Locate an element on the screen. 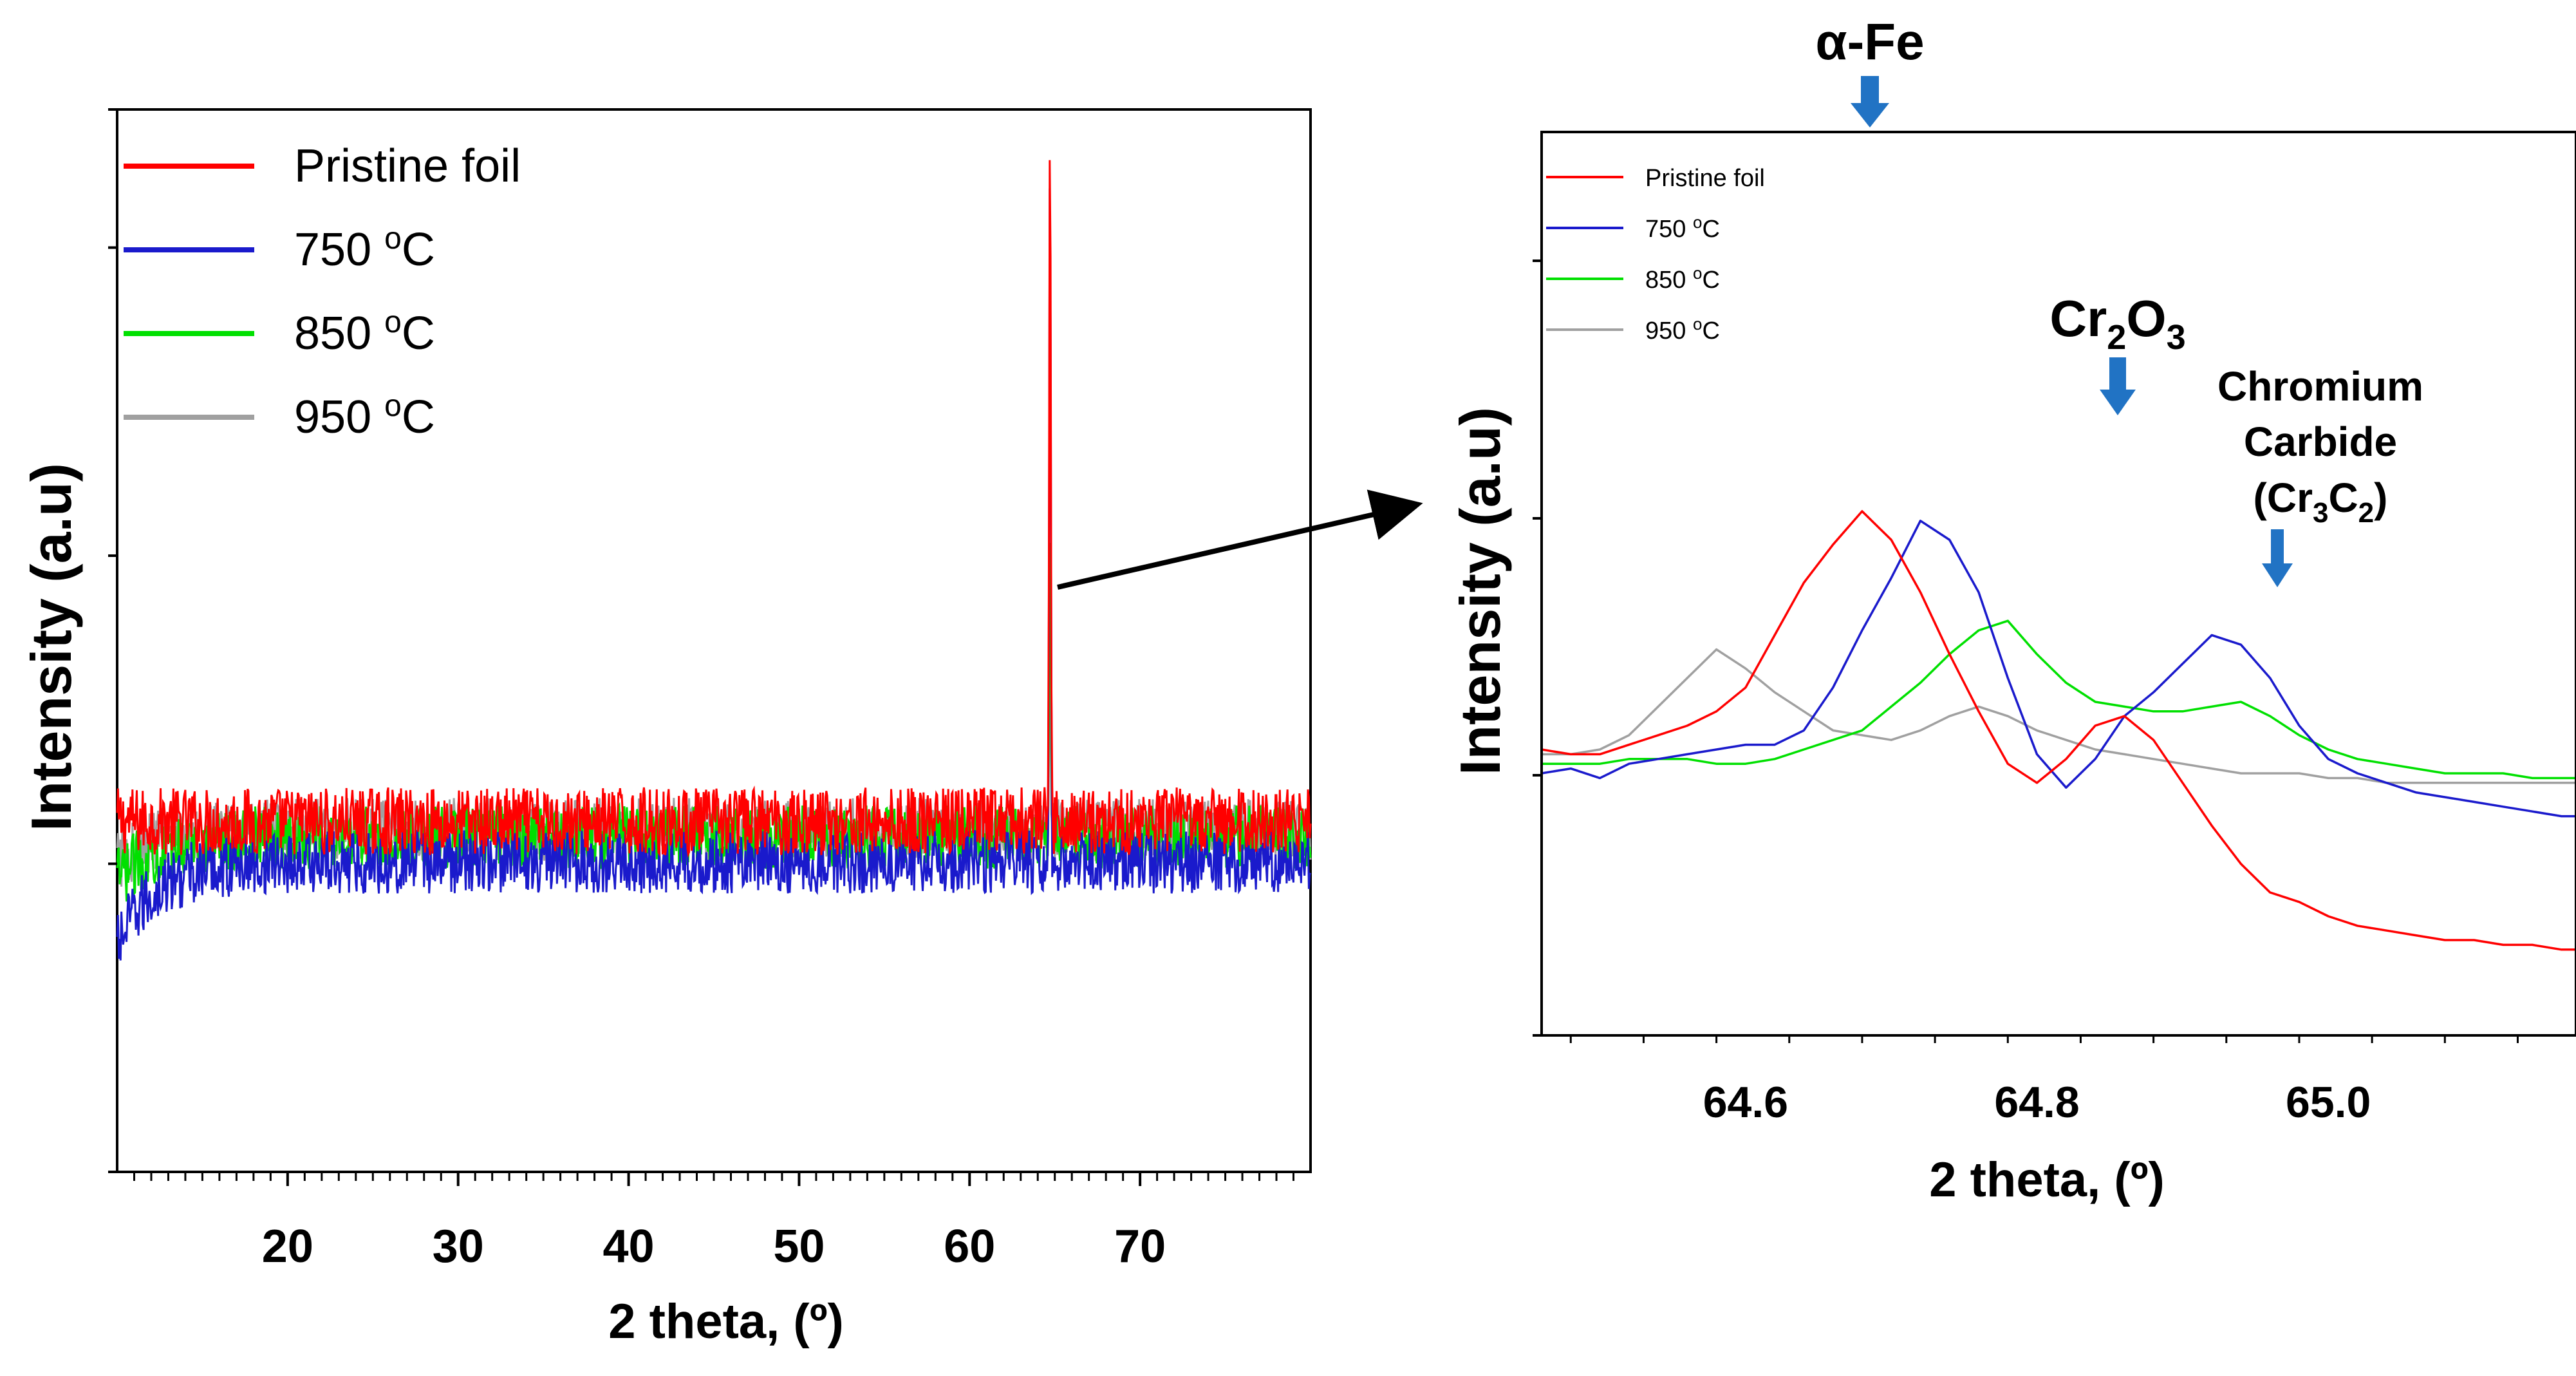 The height and width of the screenshot is (1376, 2576). carbide-arrow-icon is located at coordinates (2277, 558).